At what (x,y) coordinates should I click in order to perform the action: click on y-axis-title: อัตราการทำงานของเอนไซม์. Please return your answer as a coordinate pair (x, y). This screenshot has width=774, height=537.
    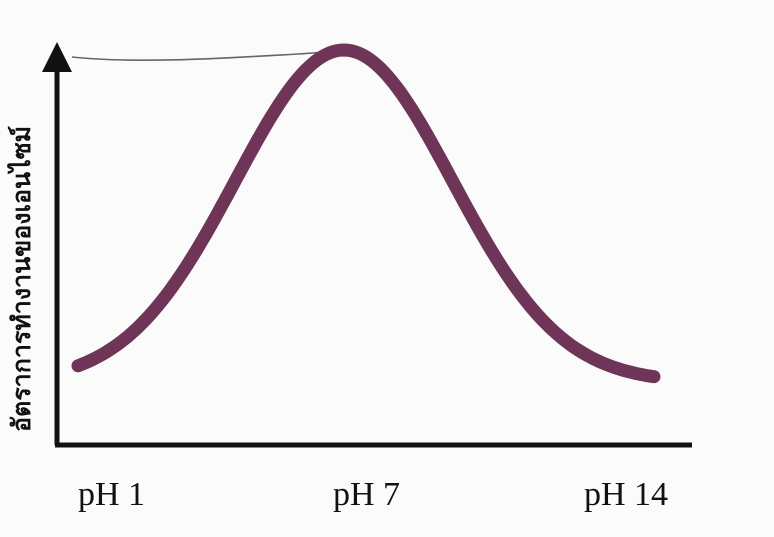
    Looking at the image, I should click on (21, 279).